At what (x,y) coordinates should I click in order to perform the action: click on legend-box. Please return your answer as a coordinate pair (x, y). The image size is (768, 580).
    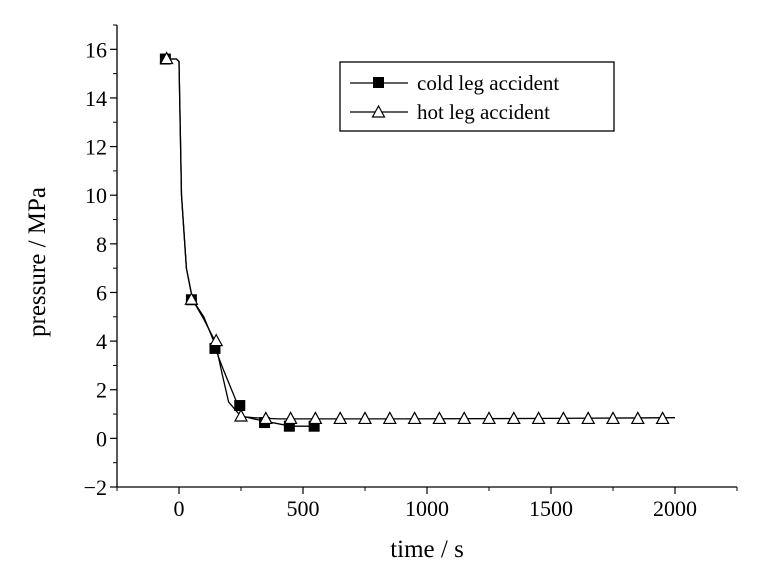
    Looking at the image, I should click on (477, 96).